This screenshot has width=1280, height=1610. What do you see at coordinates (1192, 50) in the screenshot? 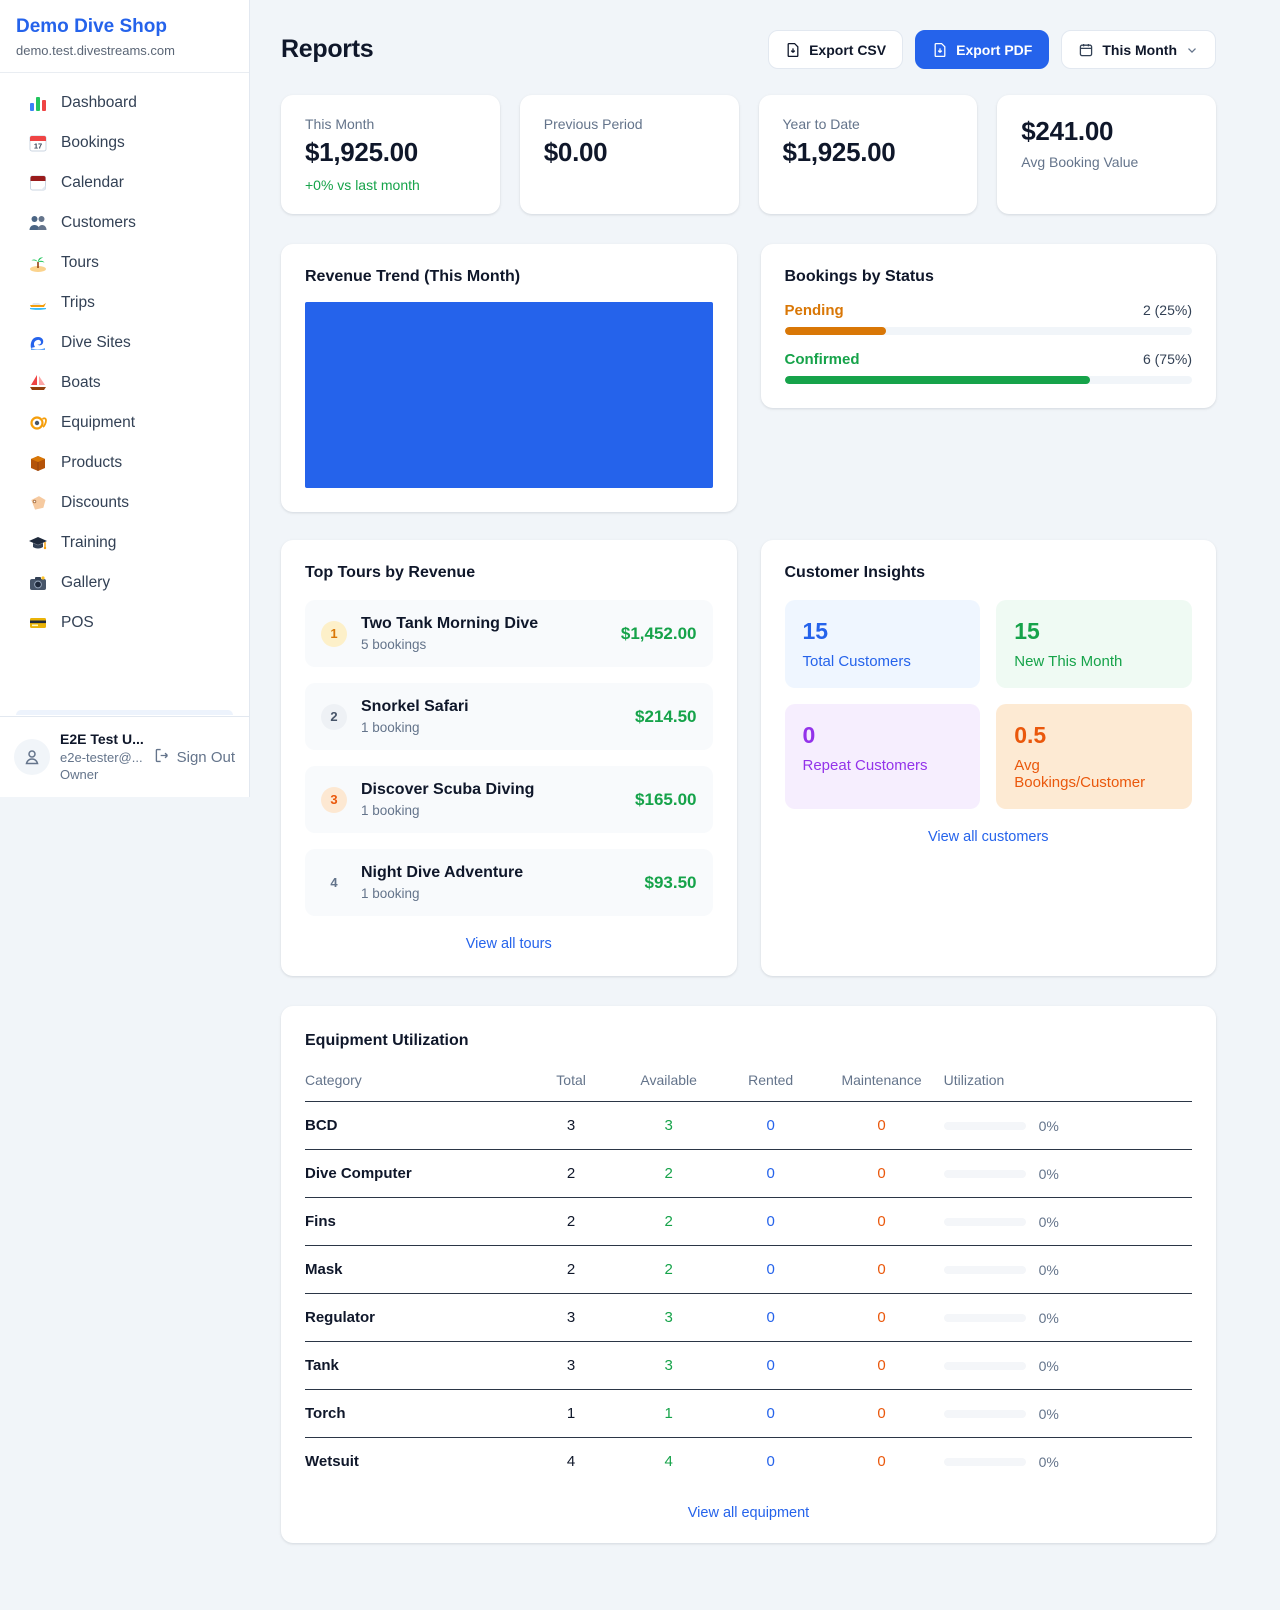
I see `chevron-down-icon` at bounding box center [1192, 50].